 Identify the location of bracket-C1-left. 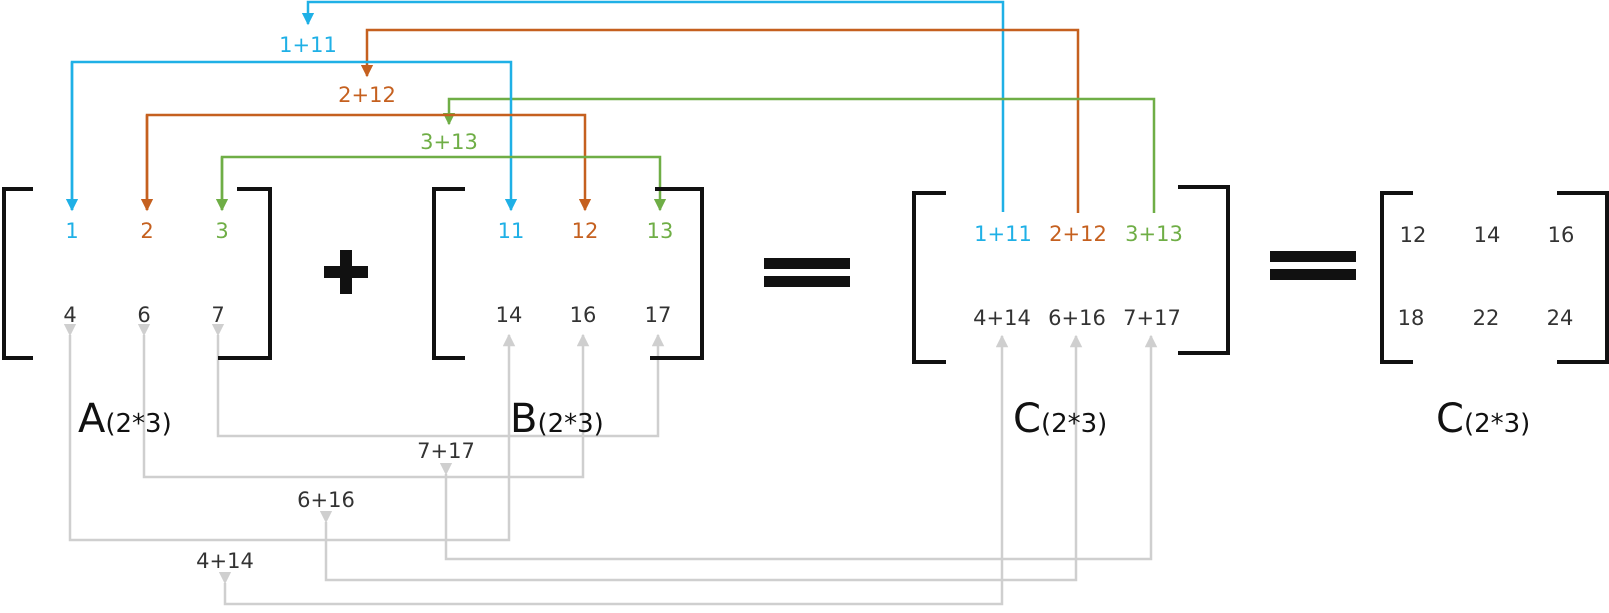
(929, 277).